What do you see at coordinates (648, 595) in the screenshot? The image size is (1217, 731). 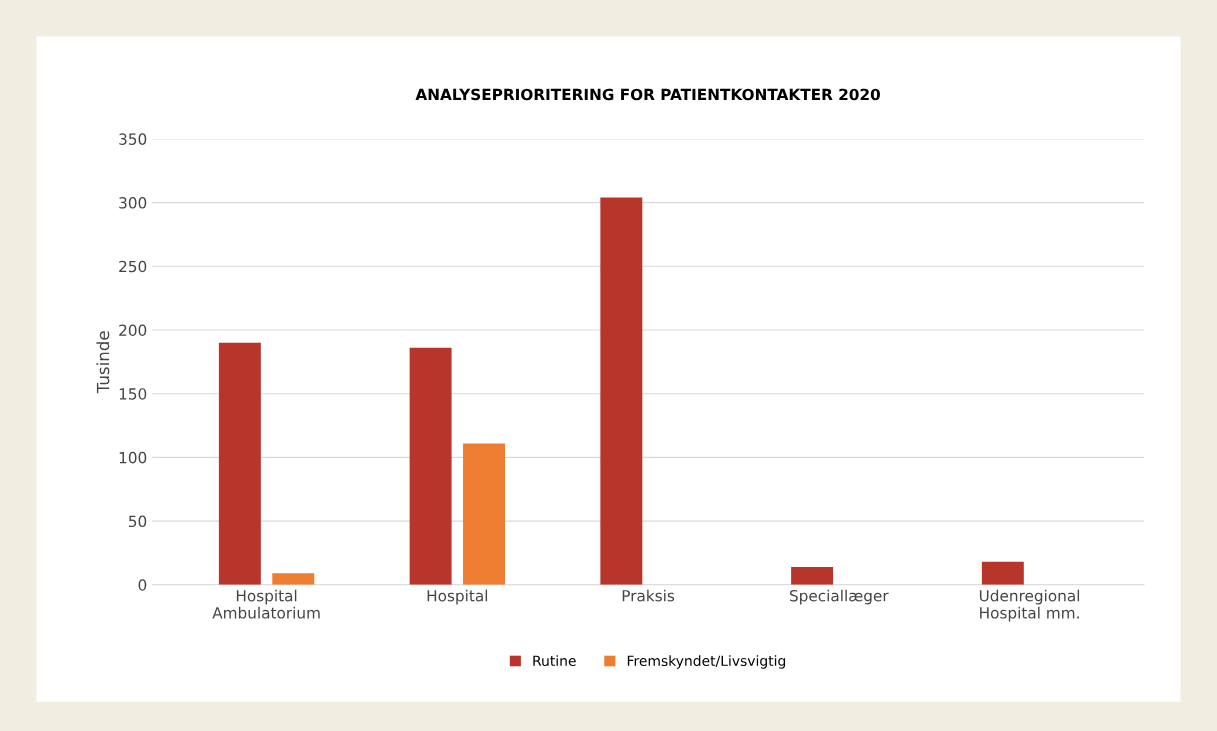 I see `x-tick-label: Praksis` at bounding box center [648, 595].